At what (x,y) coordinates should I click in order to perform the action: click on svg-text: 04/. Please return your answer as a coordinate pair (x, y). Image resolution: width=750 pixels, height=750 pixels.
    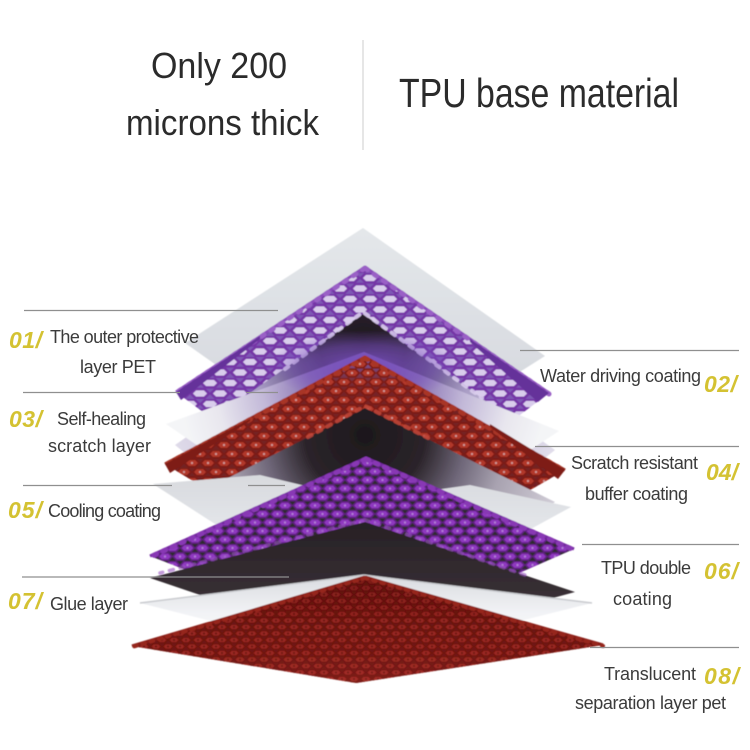
    Looking at the image, I should click on (723, 472).